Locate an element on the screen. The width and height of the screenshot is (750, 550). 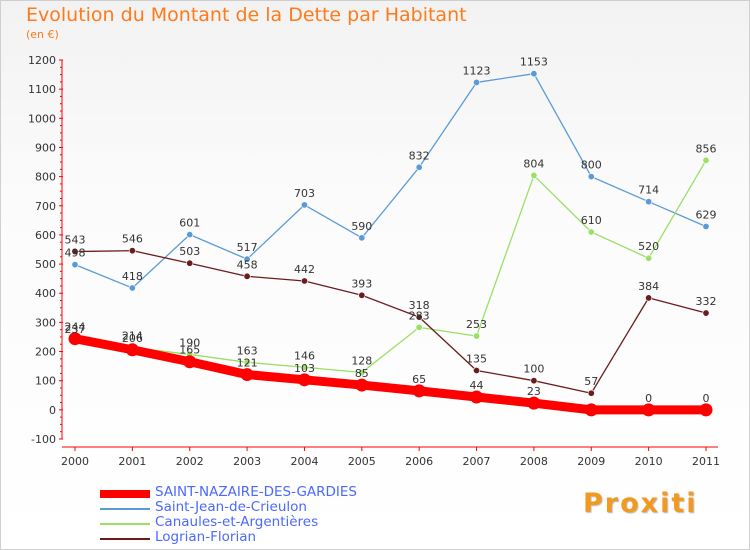
data-label-1-7: 1123 is located at coordinates (477, 70).